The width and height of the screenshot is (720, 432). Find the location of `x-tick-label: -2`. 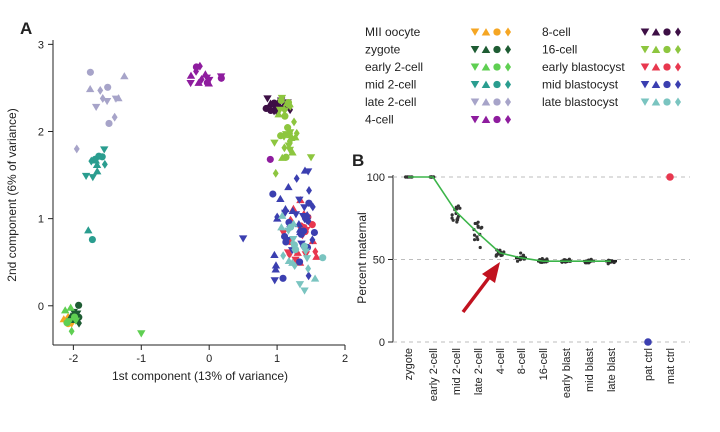

x-tick-label: -2 is located at coordinates (73, 359).